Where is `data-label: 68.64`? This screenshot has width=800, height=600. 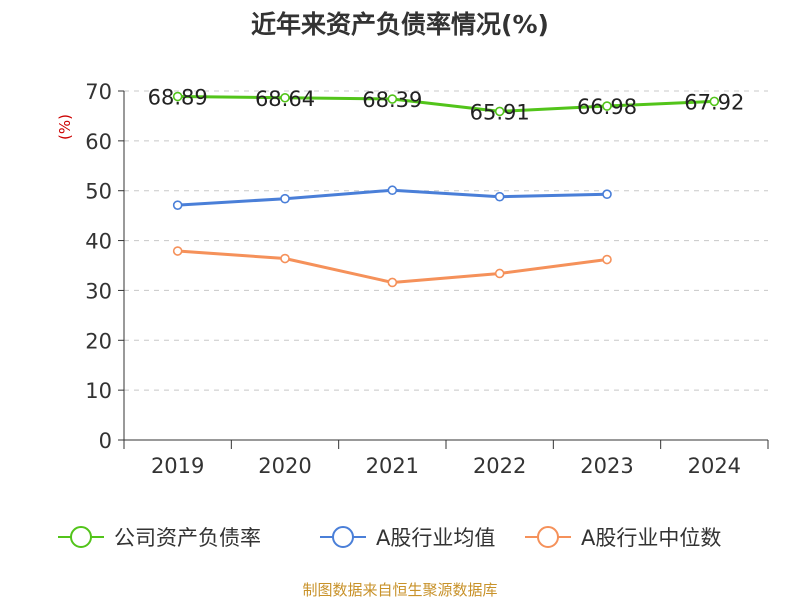 data-label: 68.64 is located at coordinates (285, 99).